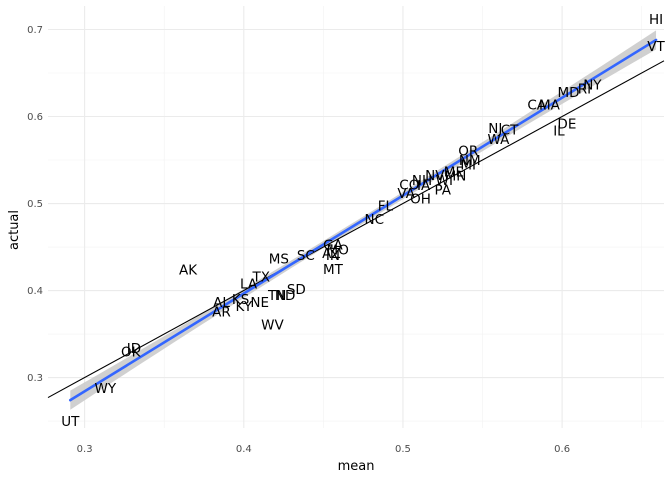  What do you see at coordinates (85, 449) in the screenshot?
I see `x-tick-label: 0.3` at bounding box center [85, 449].